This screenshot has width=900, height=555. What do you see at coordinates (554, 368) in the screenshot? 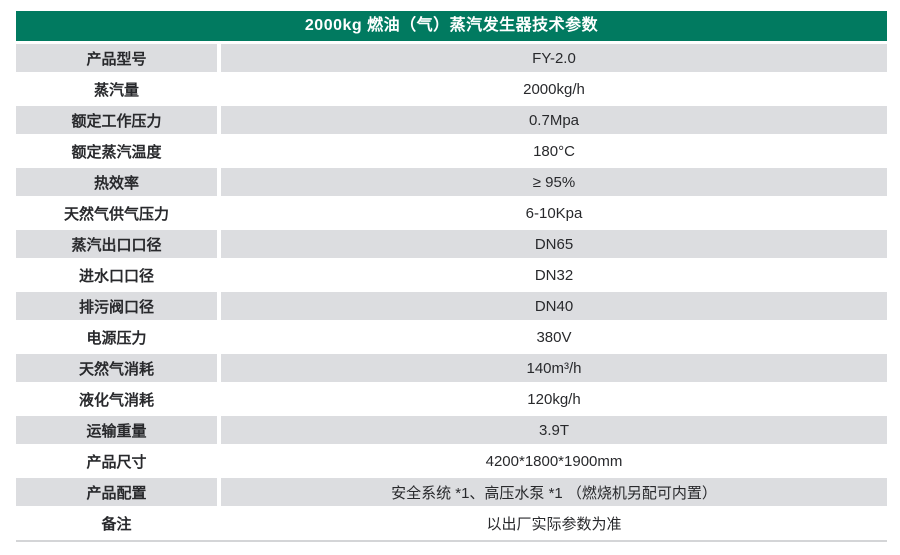
I see `param-value: 140m³/h` at bounding box center [554, 368].